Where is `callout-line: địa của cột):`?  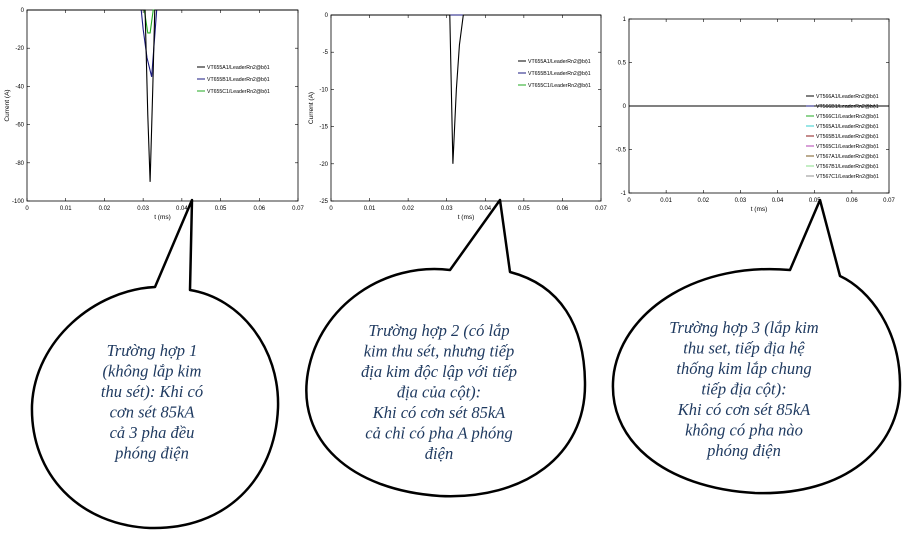 callout-line: địa của cột): is located at coordinates (439, 392).